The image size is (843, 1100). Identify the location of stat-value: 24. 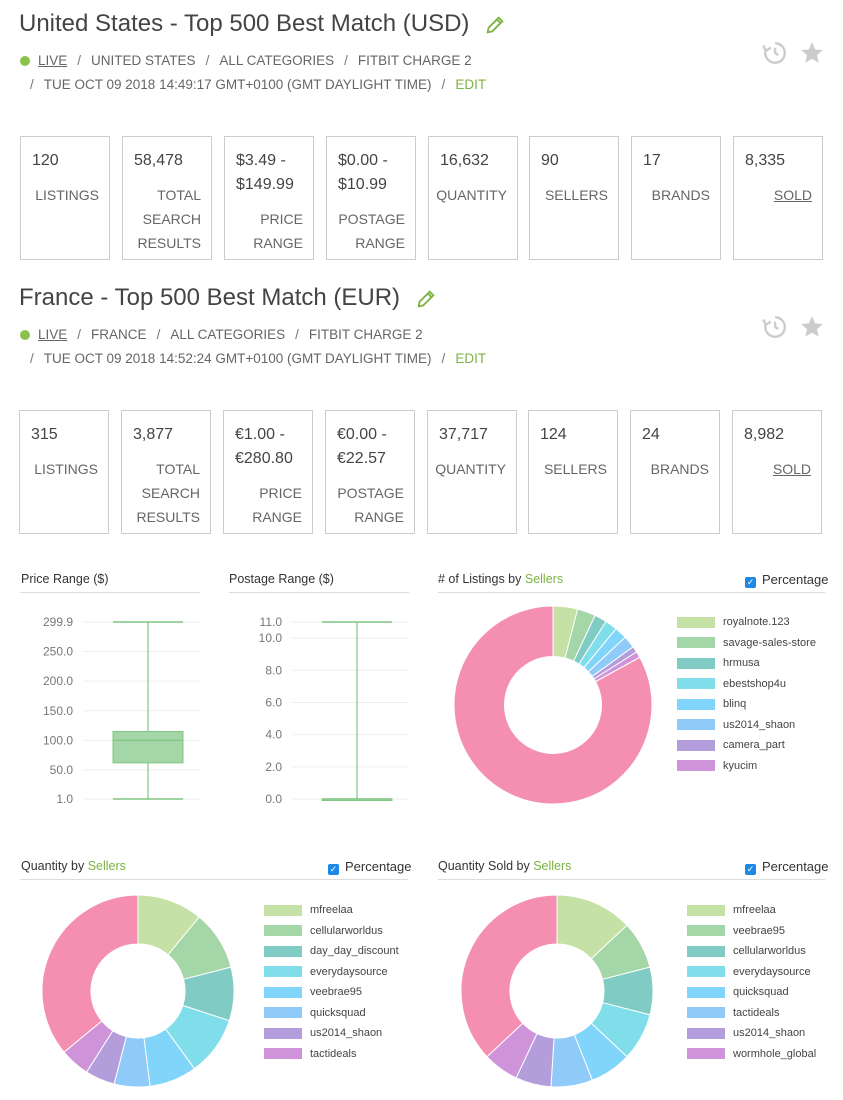
(651, 434).